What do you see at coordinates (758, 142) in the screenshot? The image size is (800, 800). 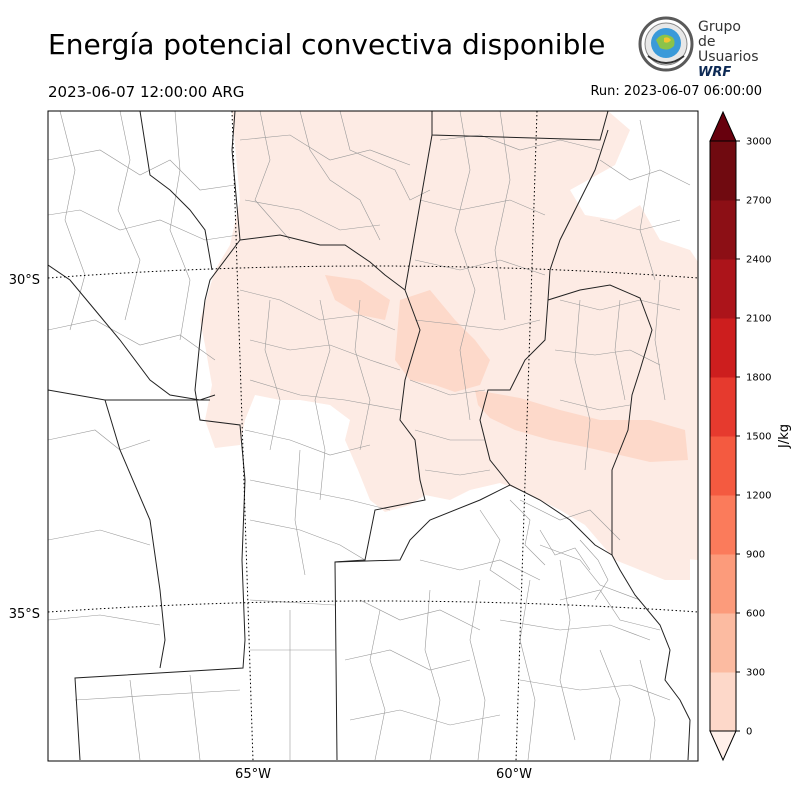 I see `colorbar-tick-label: 3000` at bounding box center [758, 142].